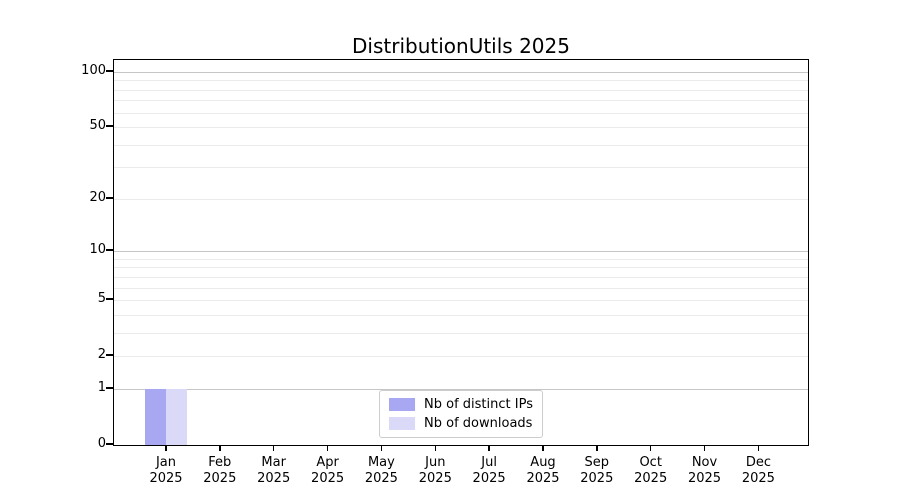 The image size is (900, 500). What do you see at coordinates (650, 462) in the screenshot?
I see `x-tick-month: Oct` at bounding box center [650, 462].